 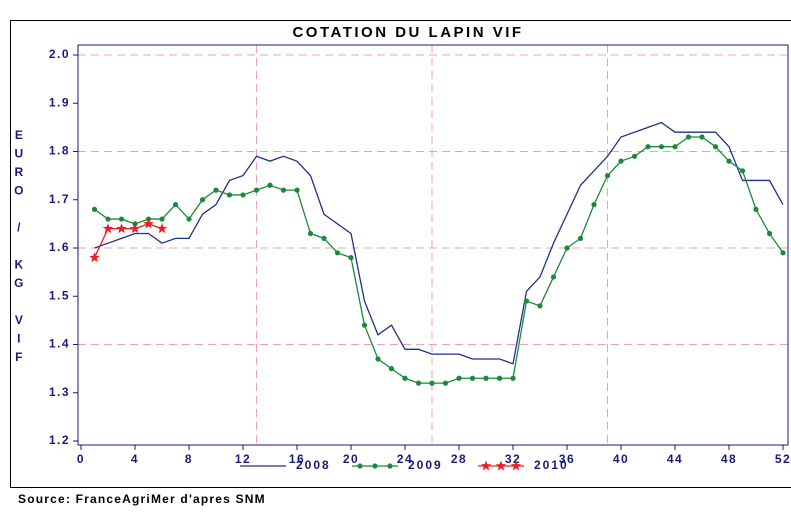 I want to click on y-tick-label: 1.9, so click(x=59, y=102).